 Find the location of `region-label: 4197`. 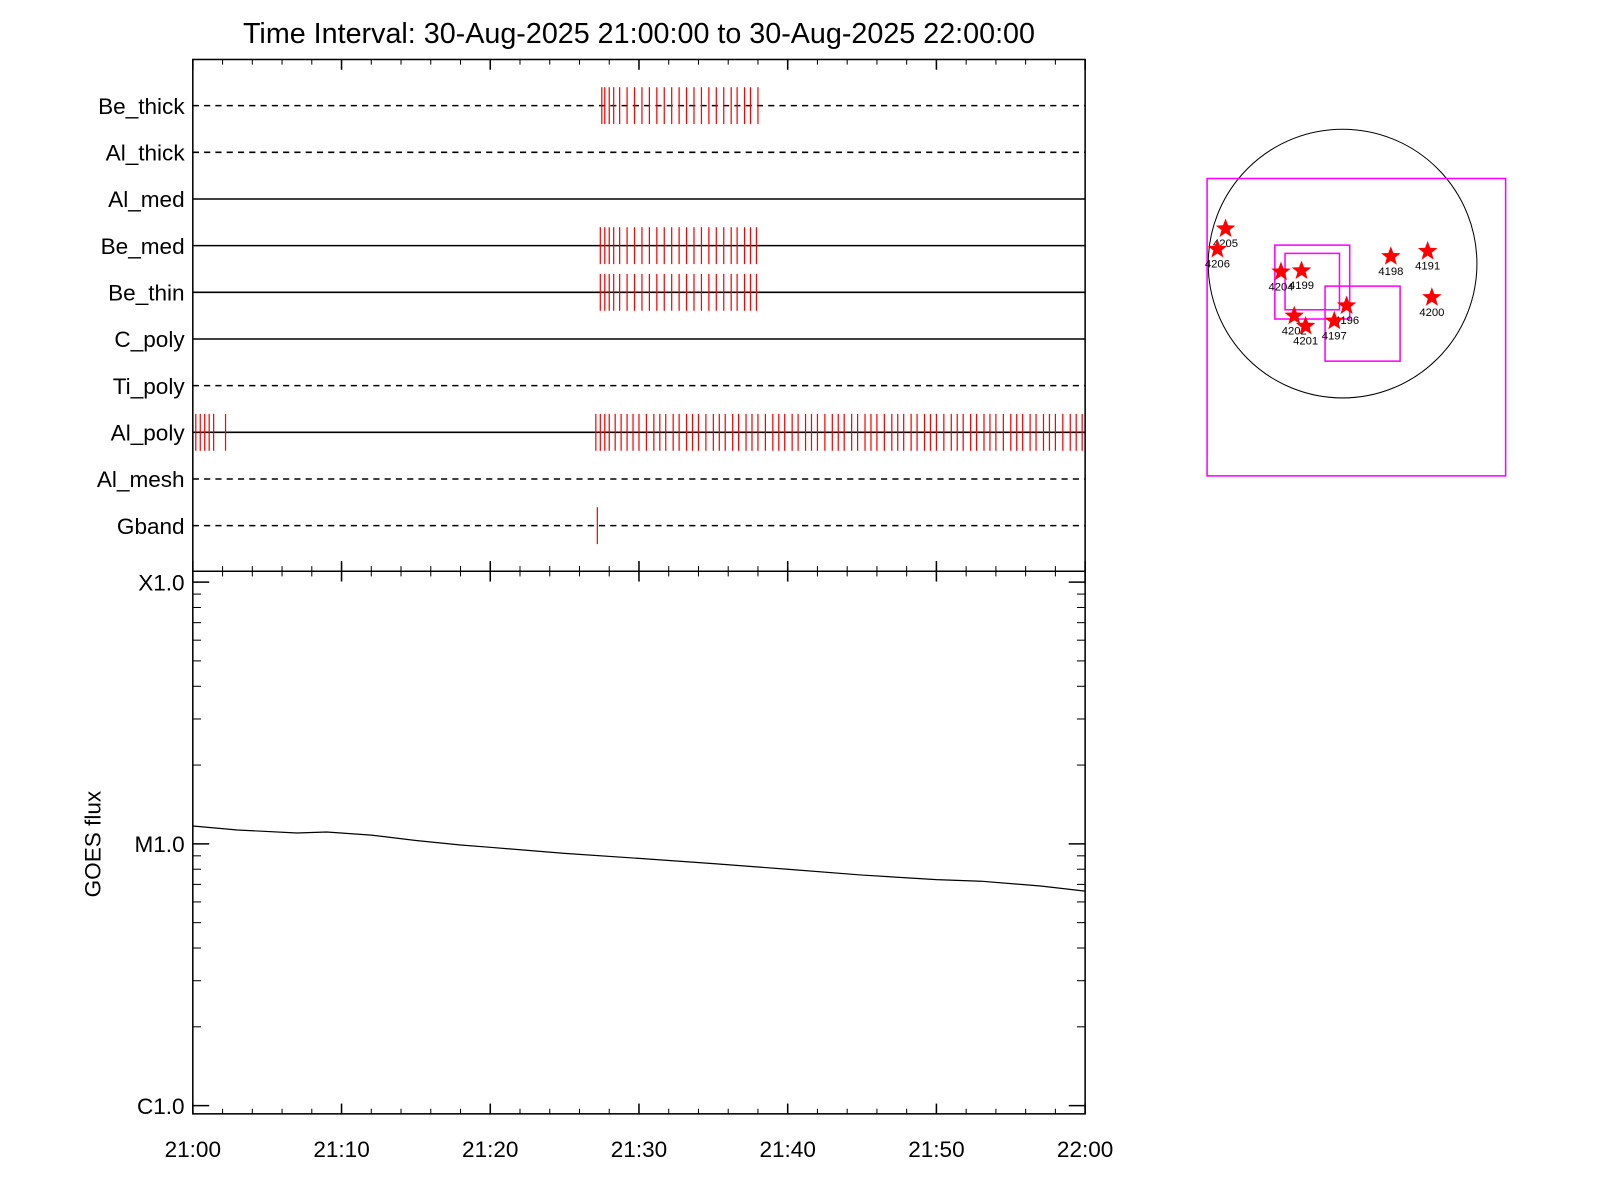

region-label: 4197 is located at coordinates (1334, 336).